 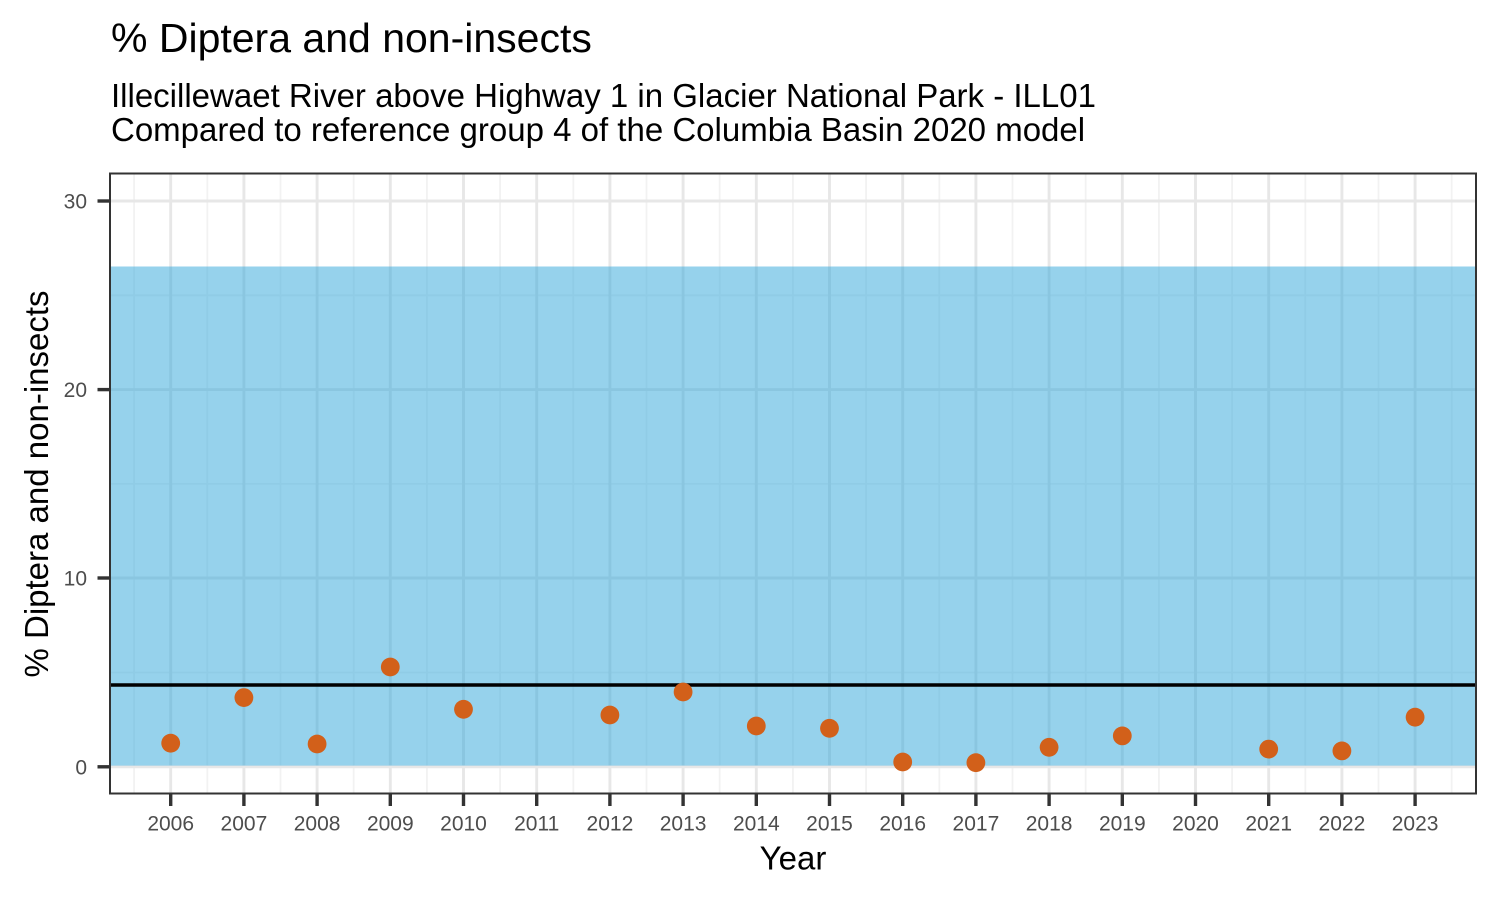 What do you see at coordinates (1268, 824) in the screenshot?
I see `svg-text: 2021` at bounding box center [1268, 824].